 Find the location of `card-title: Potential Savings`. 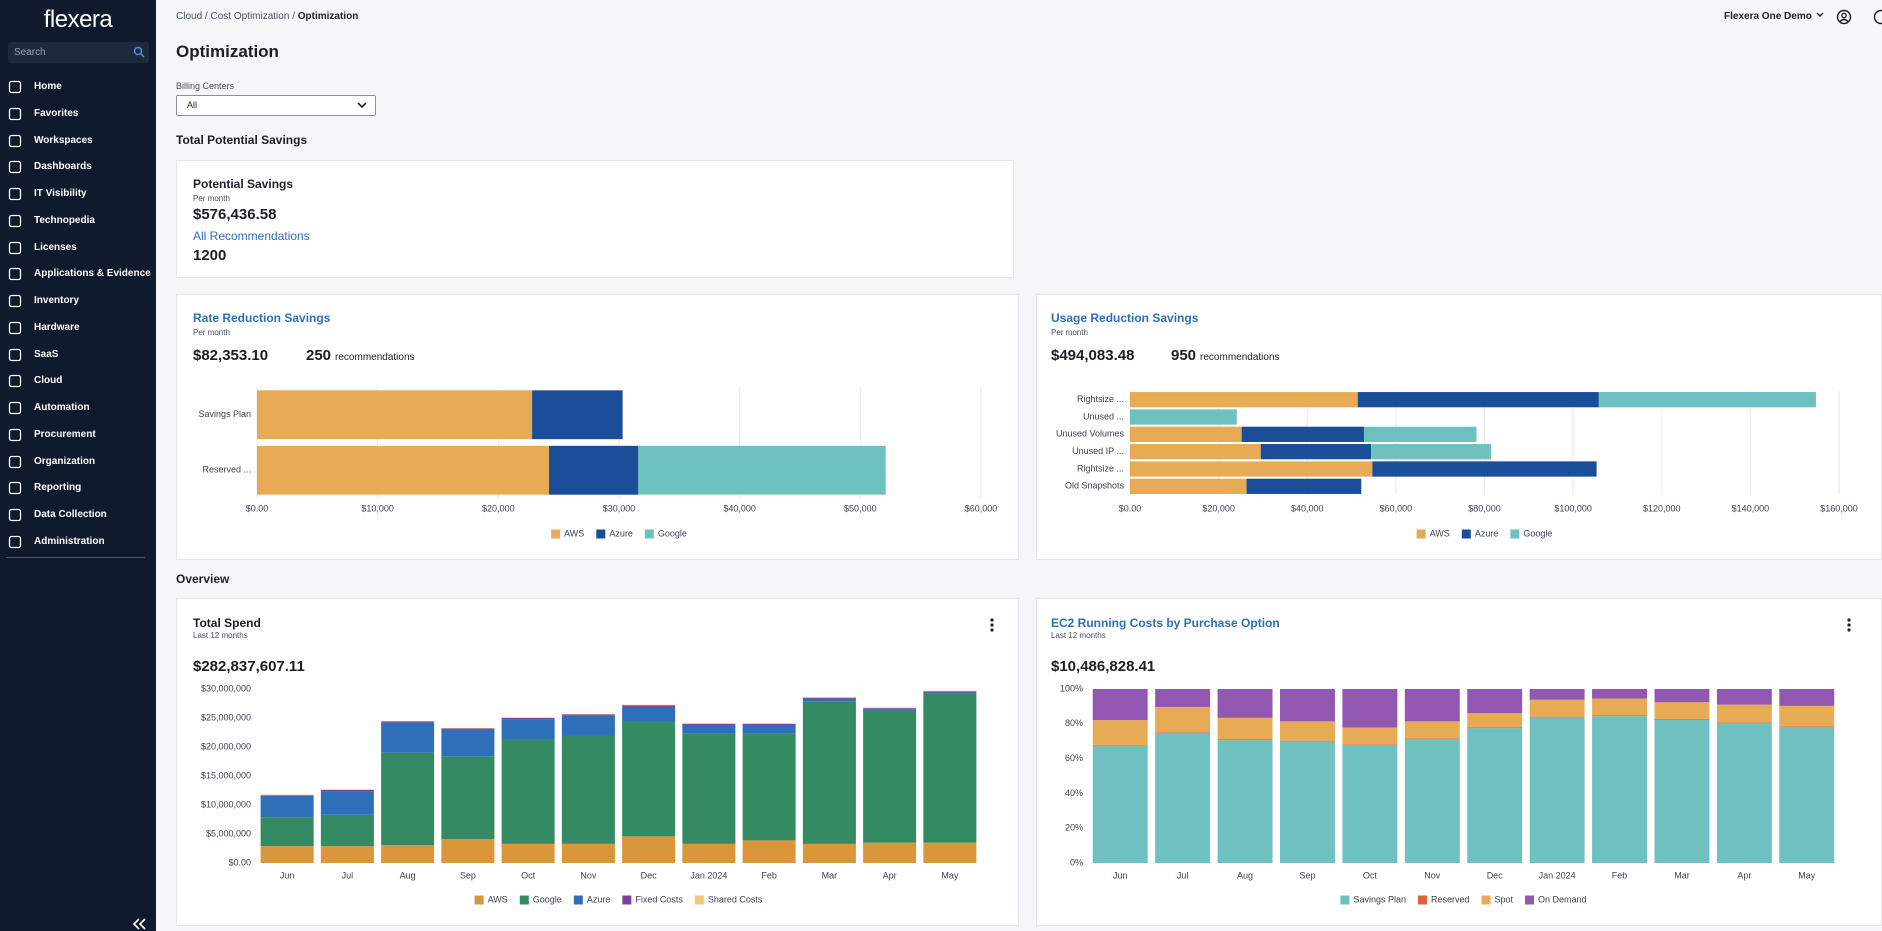

card-title: Potential Savings is located at coordinates (243, 184).